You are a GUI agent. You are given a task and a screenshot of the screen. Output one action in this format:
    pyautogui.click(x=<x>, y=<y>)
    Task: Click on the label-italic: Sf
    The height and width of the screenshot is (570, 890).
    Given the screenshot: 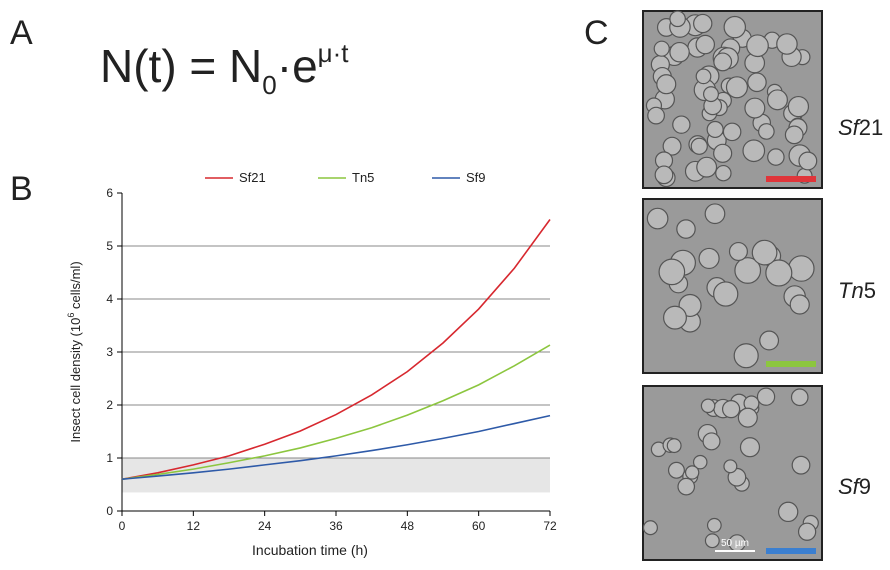 What is the action you would take?
    pyautogui.click(x=850, y=127)
    